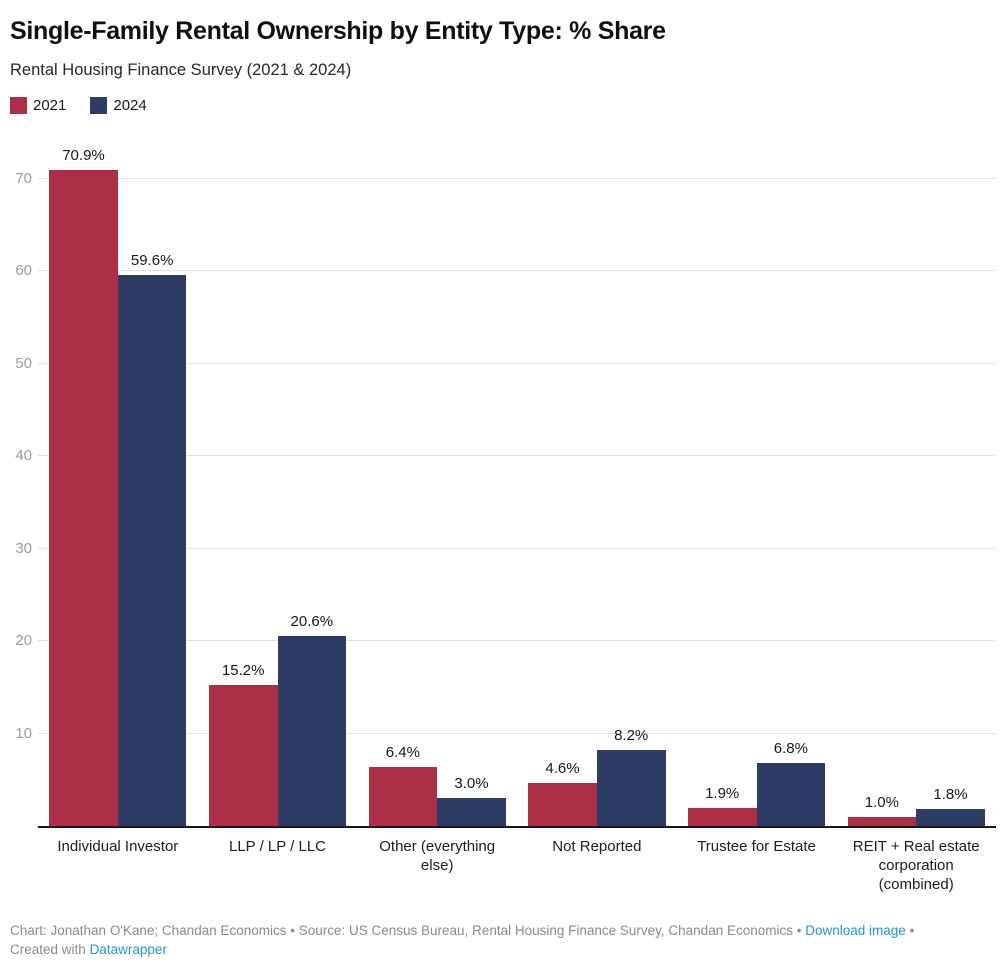  Describe the element at coordinates (757, 482) in the screenshot. I see `bar-group-trustee-for-estate: 1.9% 6.8%` at that location.